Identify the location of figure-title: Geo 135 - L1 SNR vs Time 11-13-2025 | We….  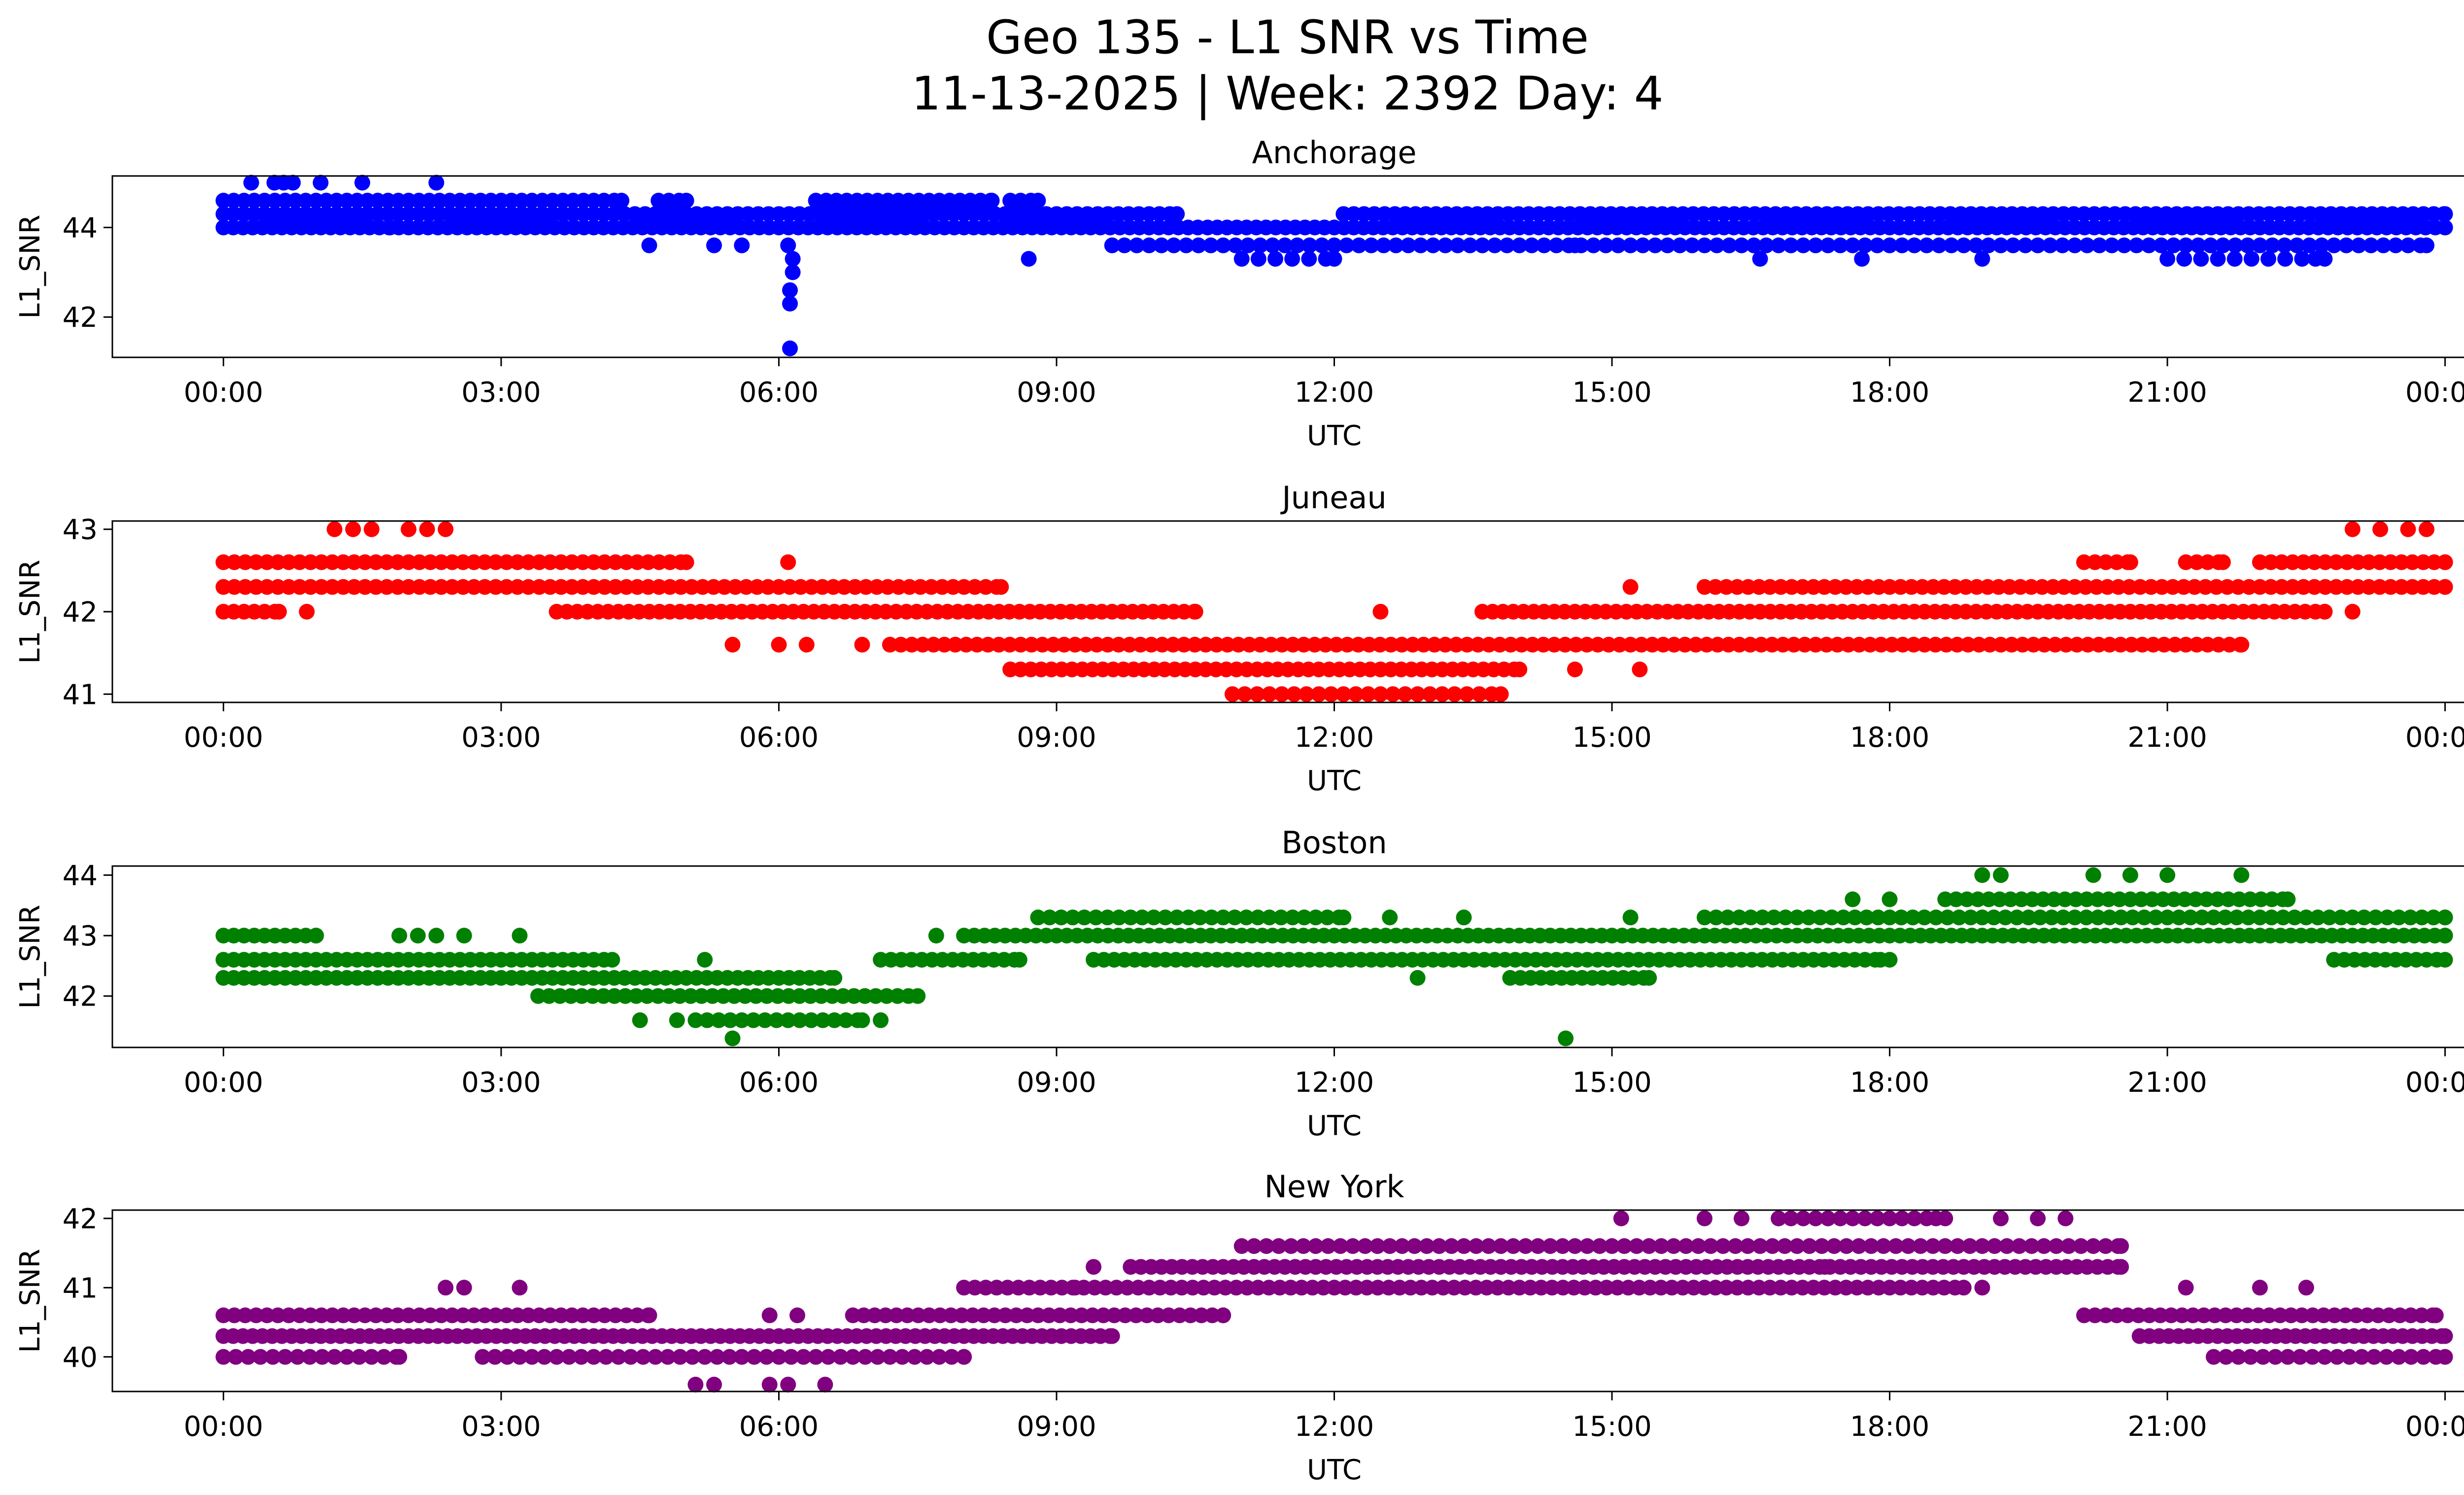
(1232, 66).